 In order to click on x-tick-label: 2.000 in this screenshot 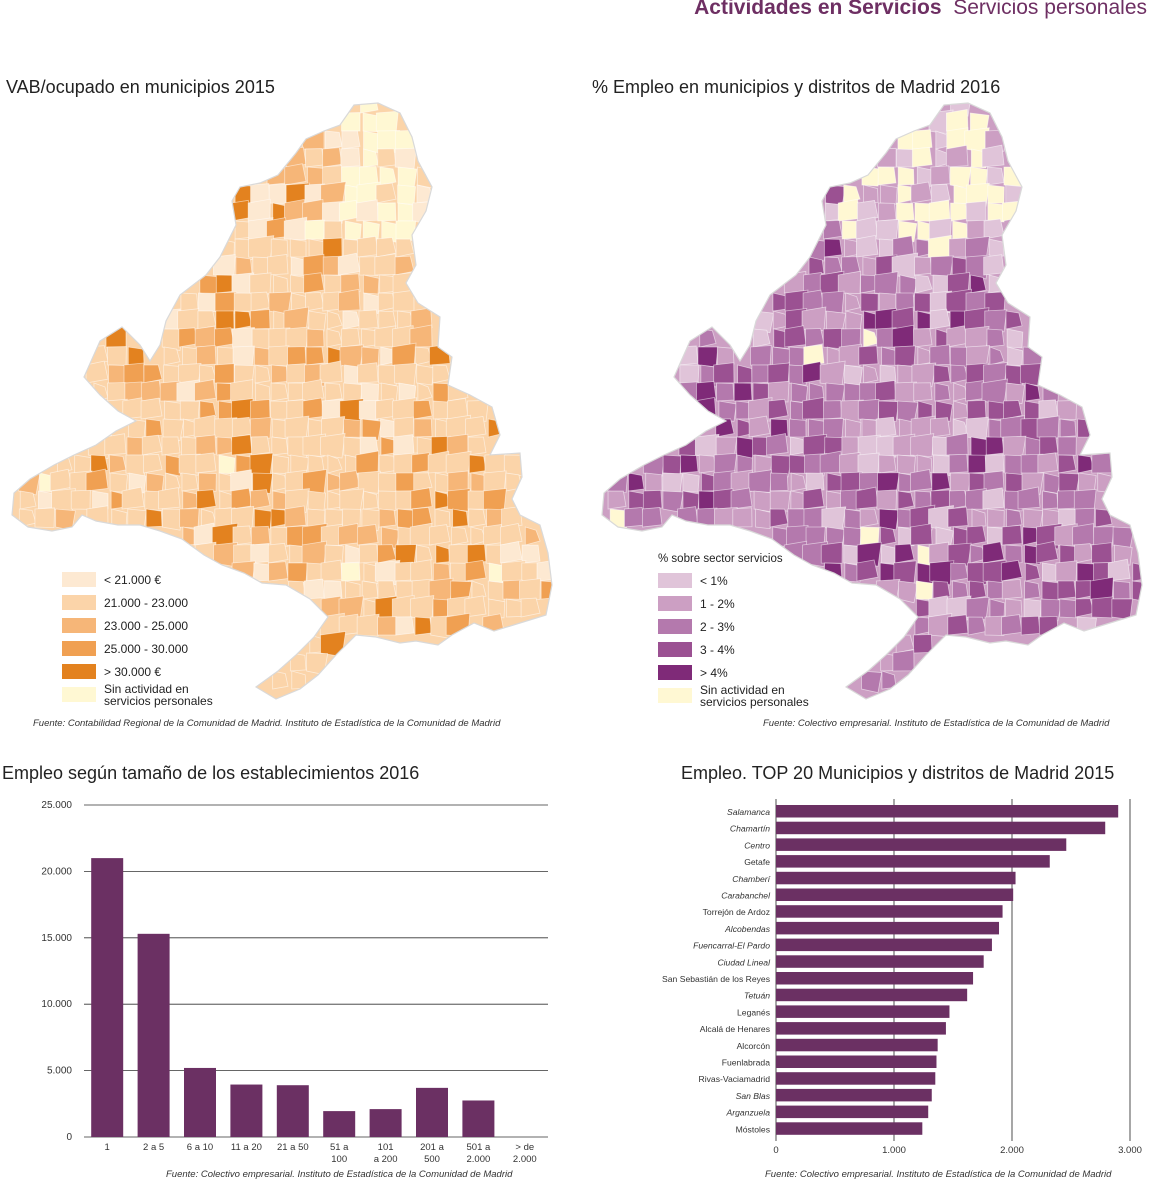, I will do `click(1012, 1150)`.